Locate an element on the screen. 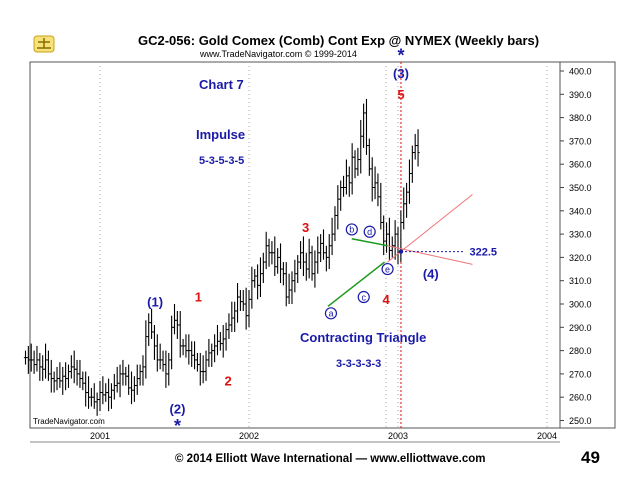  y-tick-label: 320.0 is located at coordinates (580, 258).